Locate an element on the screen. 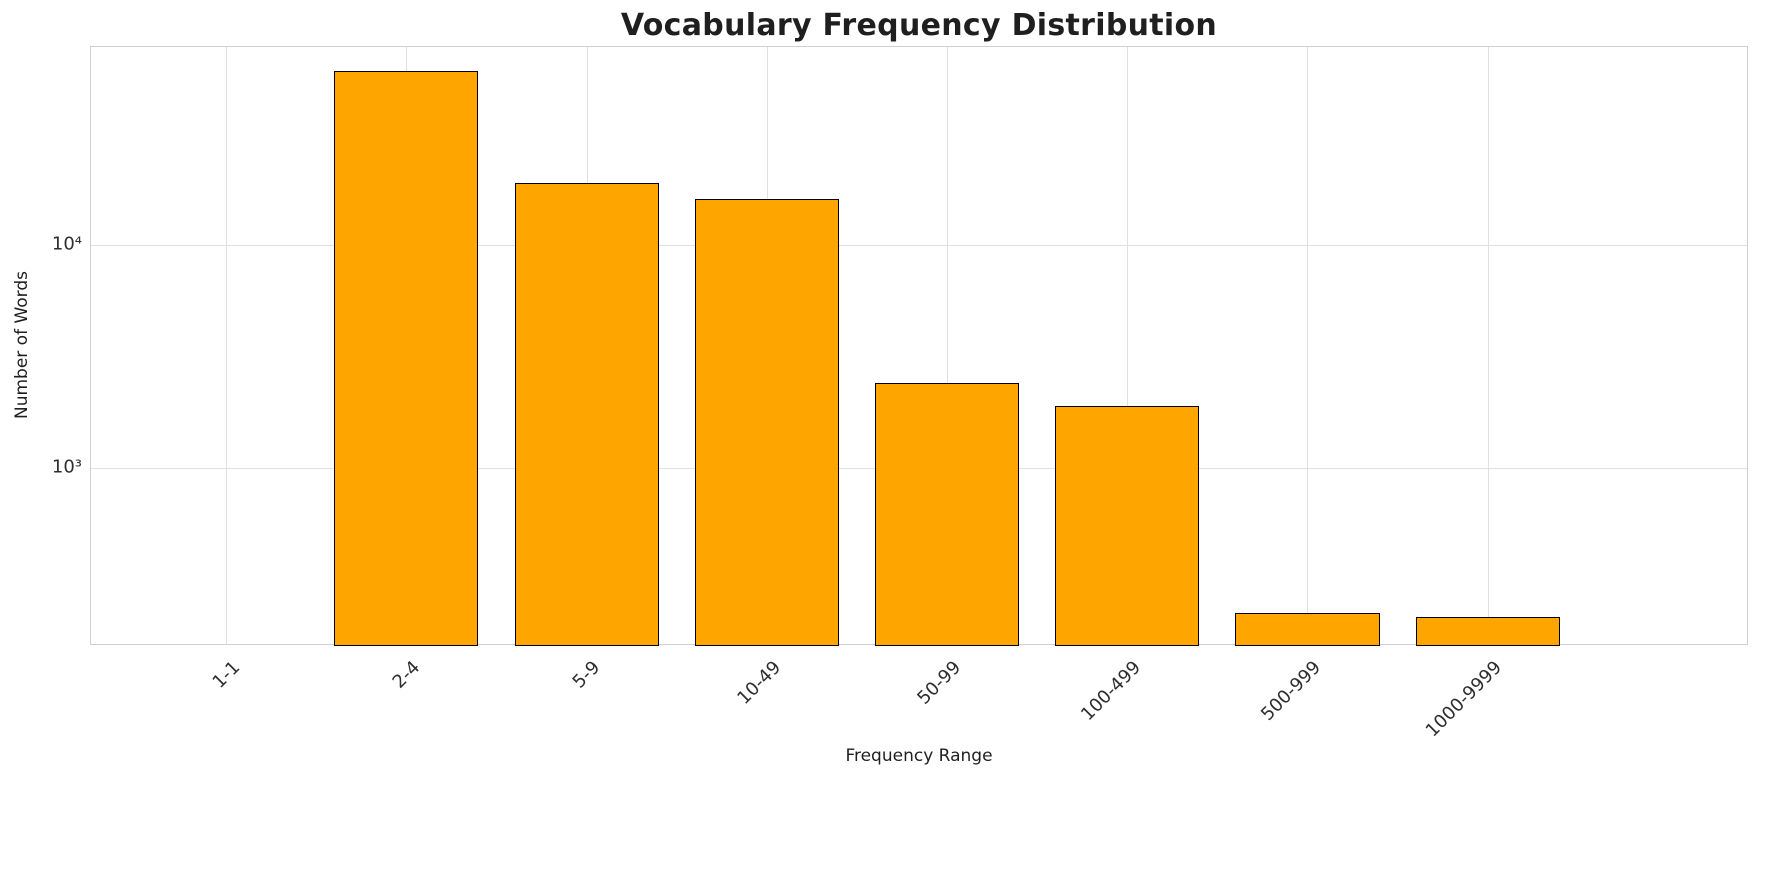 Image resolution: width=1783 pixels, height=885 pixels. x-tick-label: 1000-9999 is located at coordinates (1463, 699).